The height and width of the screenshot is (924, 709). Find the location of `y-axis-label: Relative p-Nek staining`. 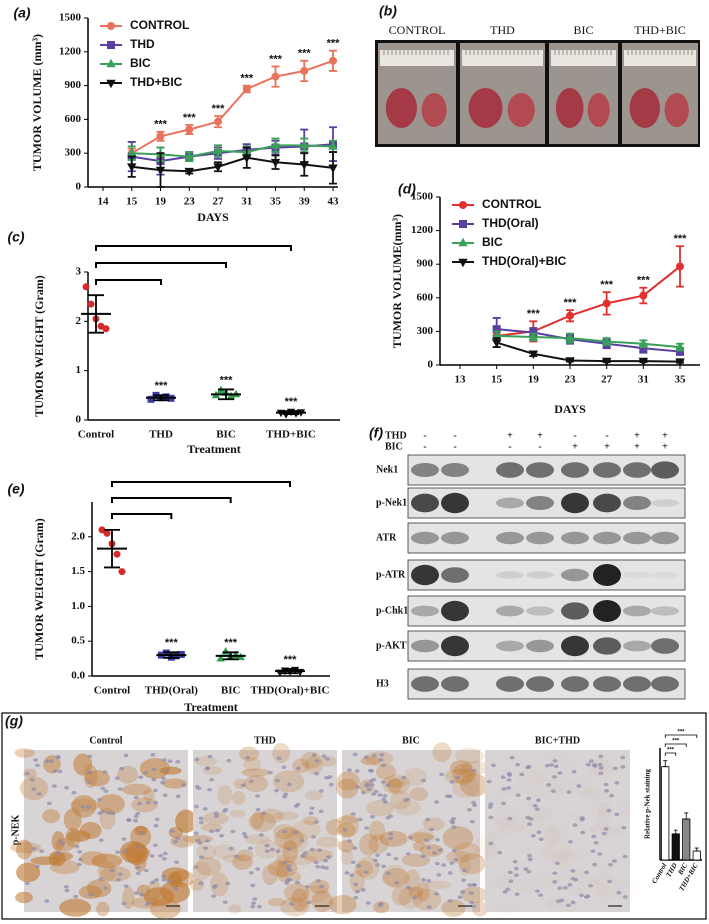

y-axis-label: Relative p-Nek staining is located at coordinates (648, 804).